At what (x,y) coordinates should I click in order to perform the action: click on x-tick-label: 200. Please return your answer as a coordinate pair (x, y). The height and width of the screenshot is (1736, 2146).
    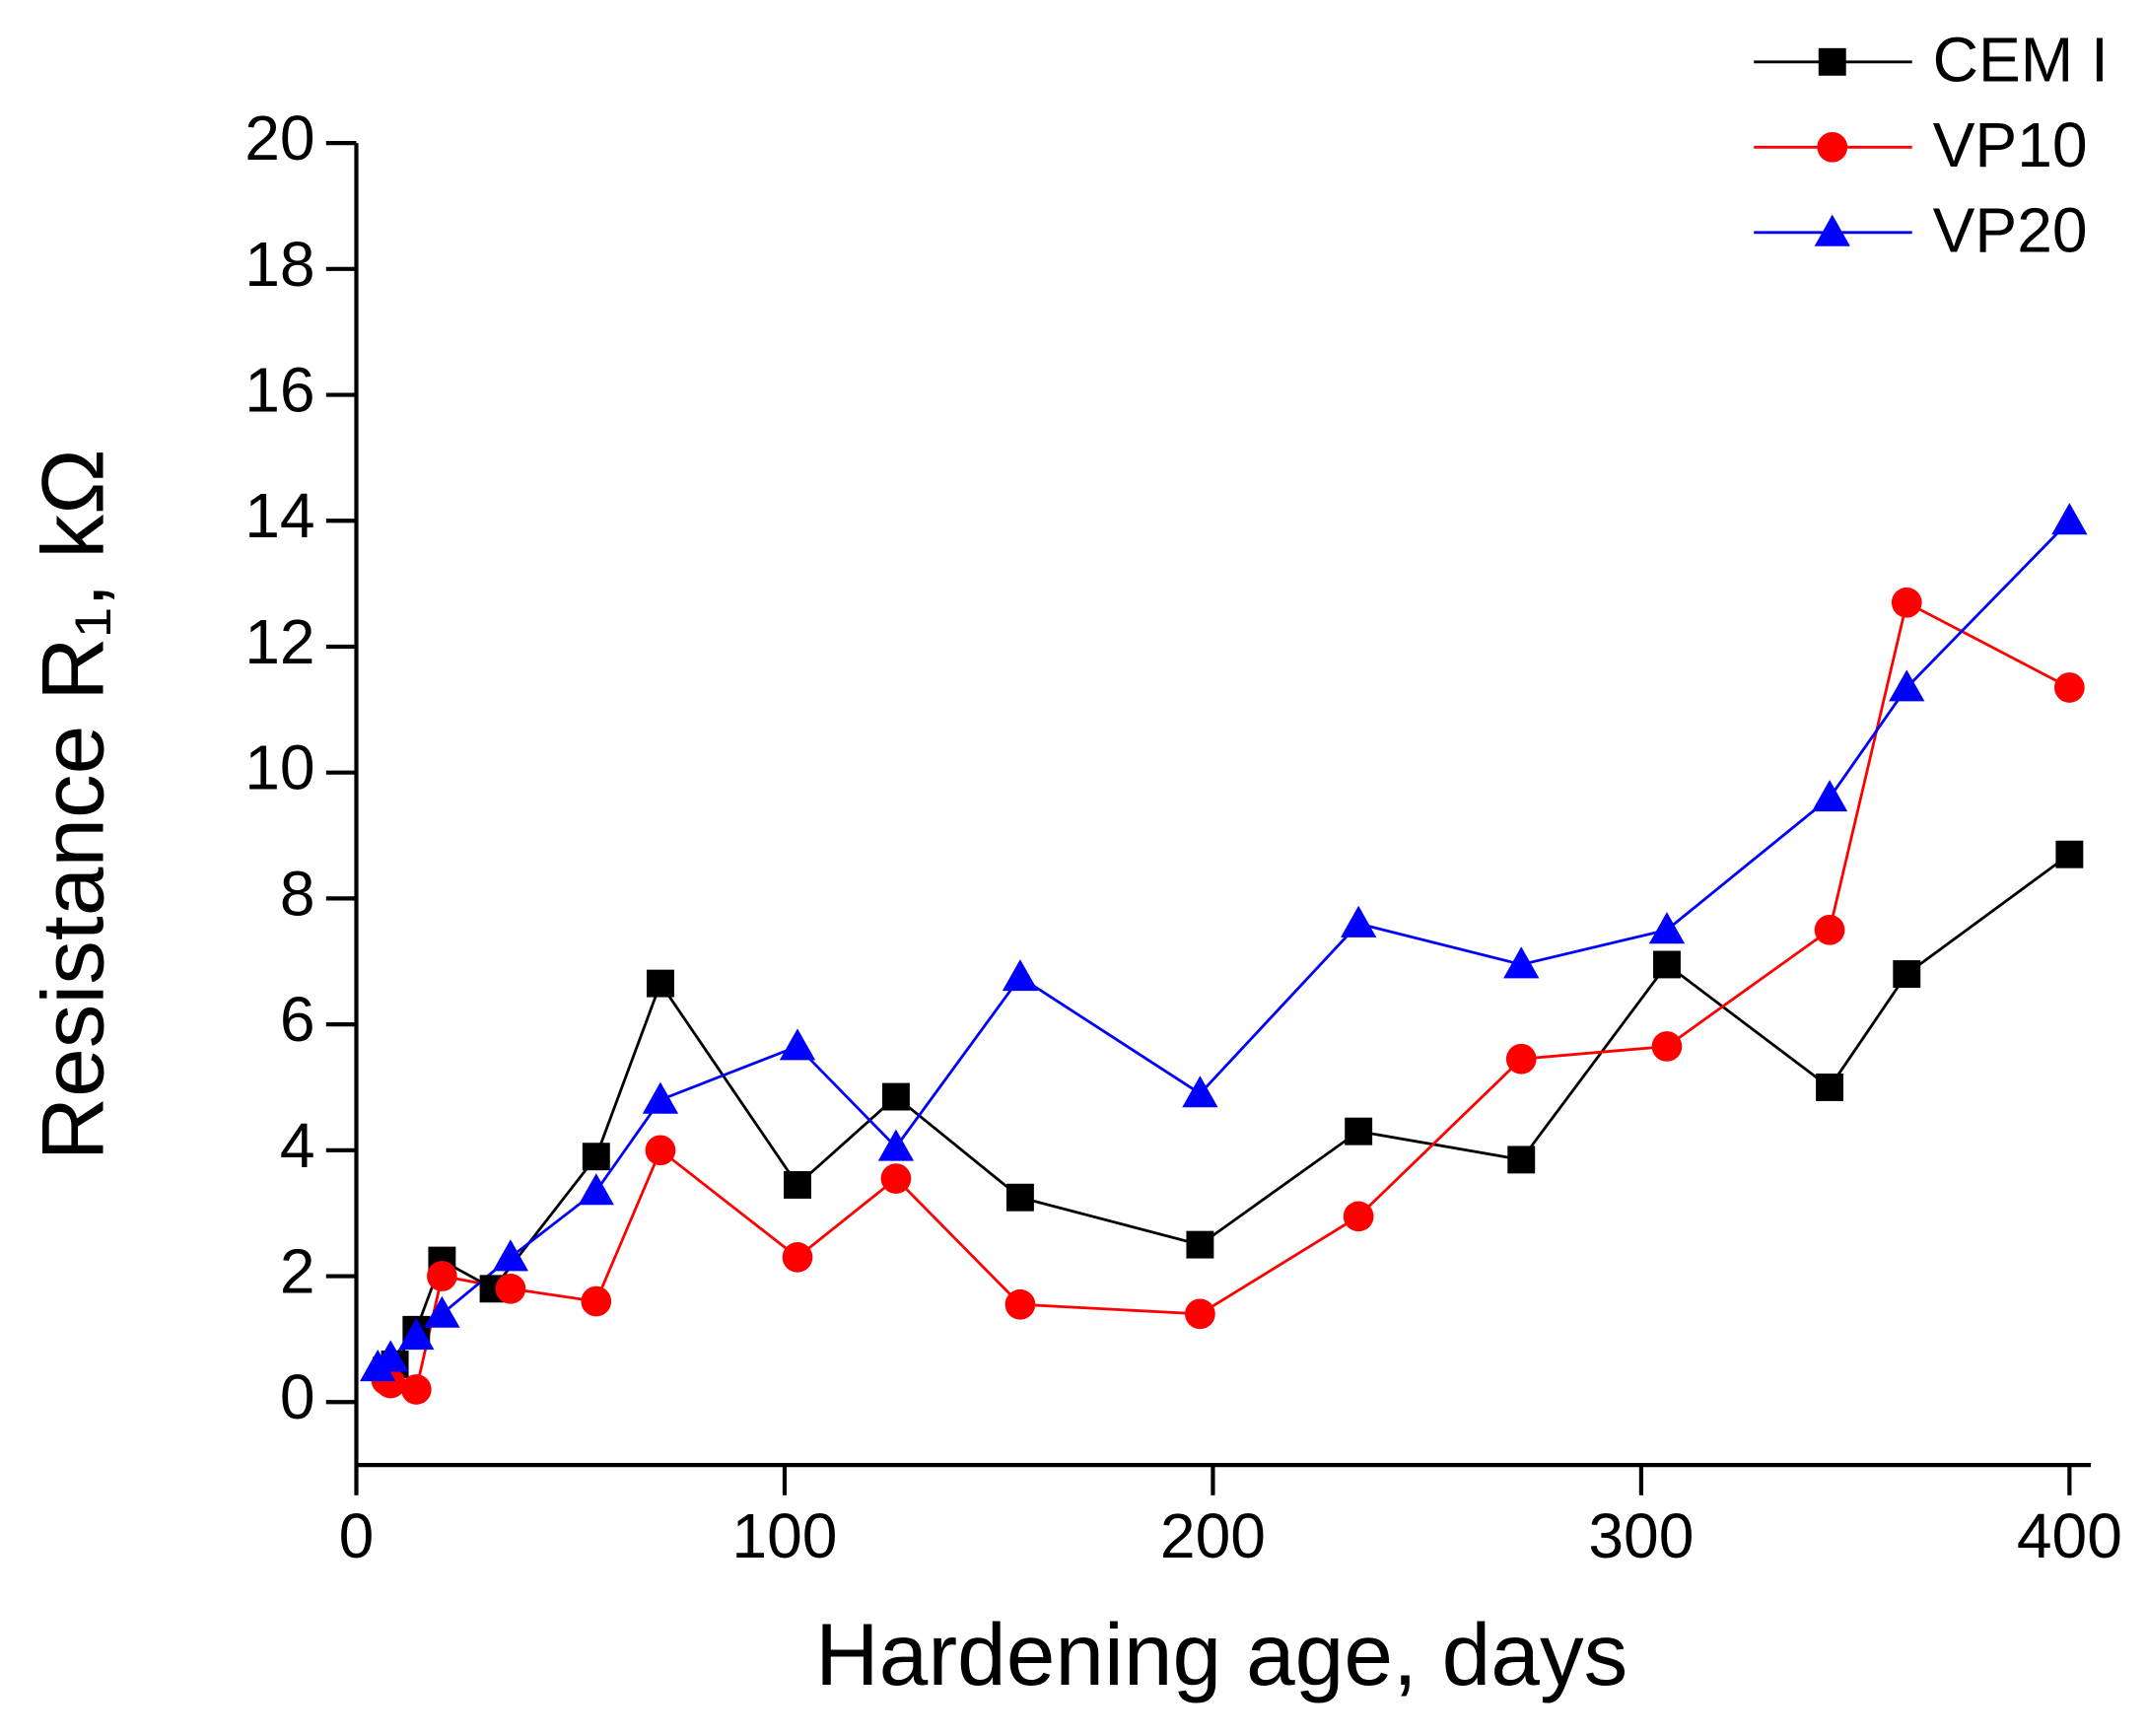
    Looking at the image, I should click on (1213, 1536).